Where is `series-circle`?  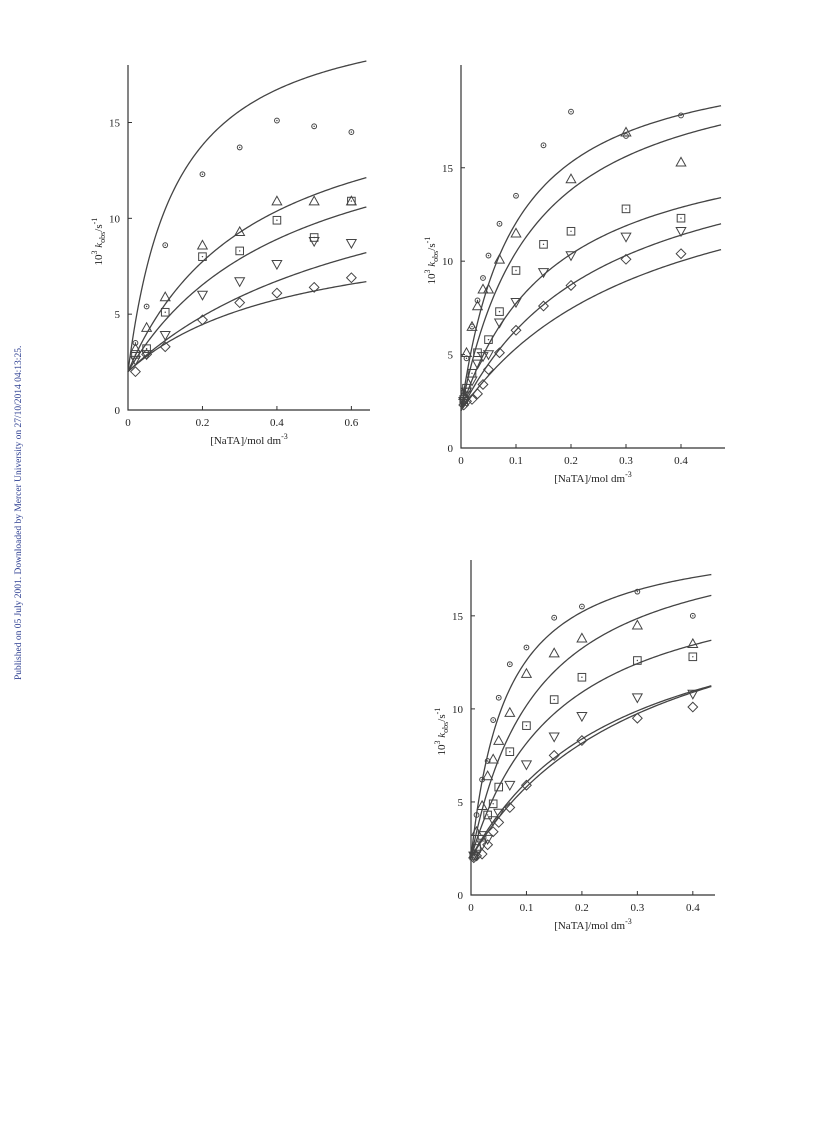 series-circle is located at coordinates (243, 231).